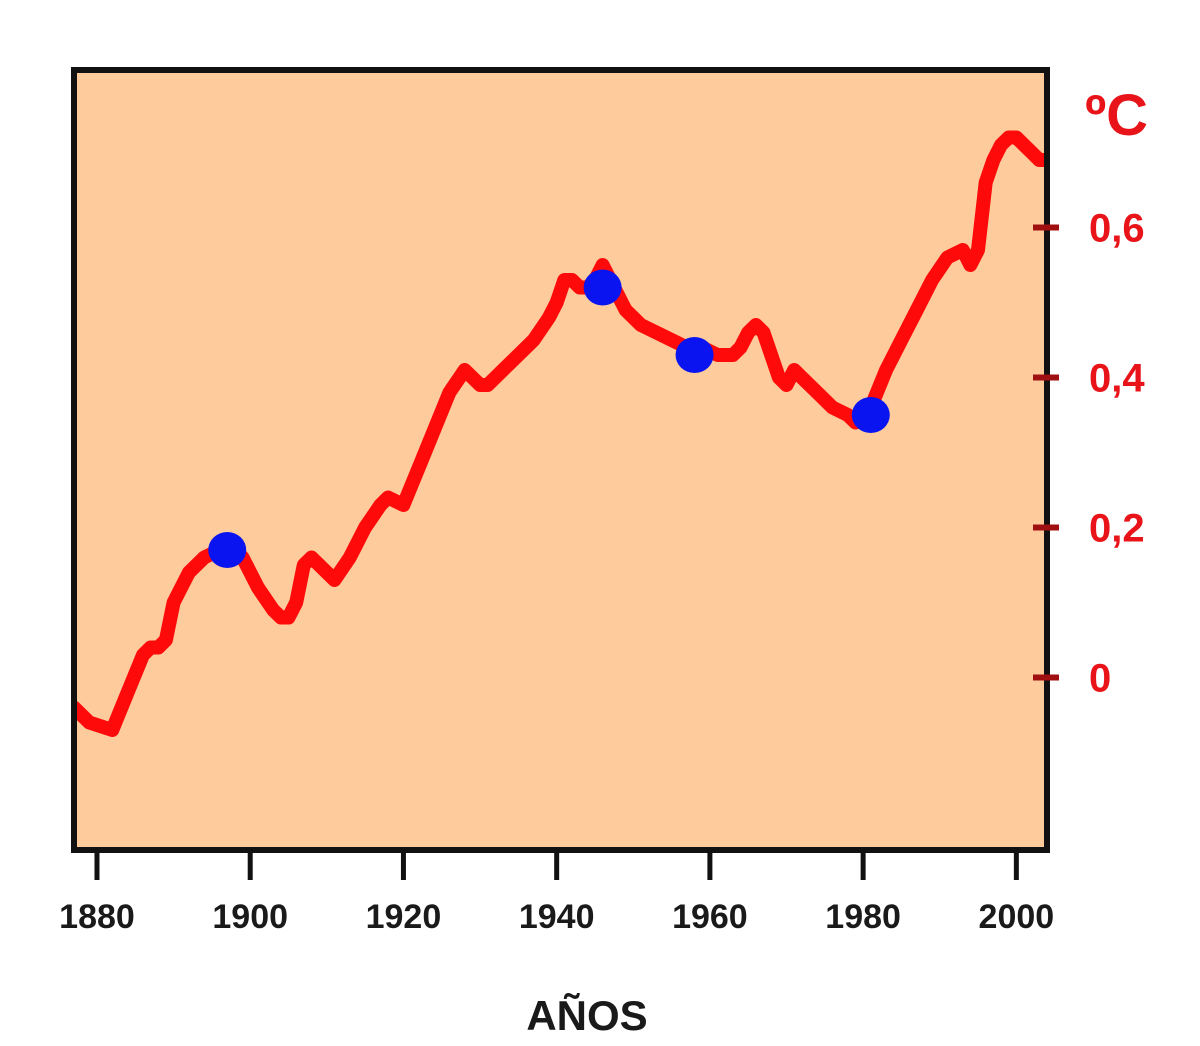 This screenshot has width=1200, height=1046. What do you see at coordinates (1117, 229) in the screenshot?
I see `y-tick-label: 0,6` at bounding box center [1117, 229].